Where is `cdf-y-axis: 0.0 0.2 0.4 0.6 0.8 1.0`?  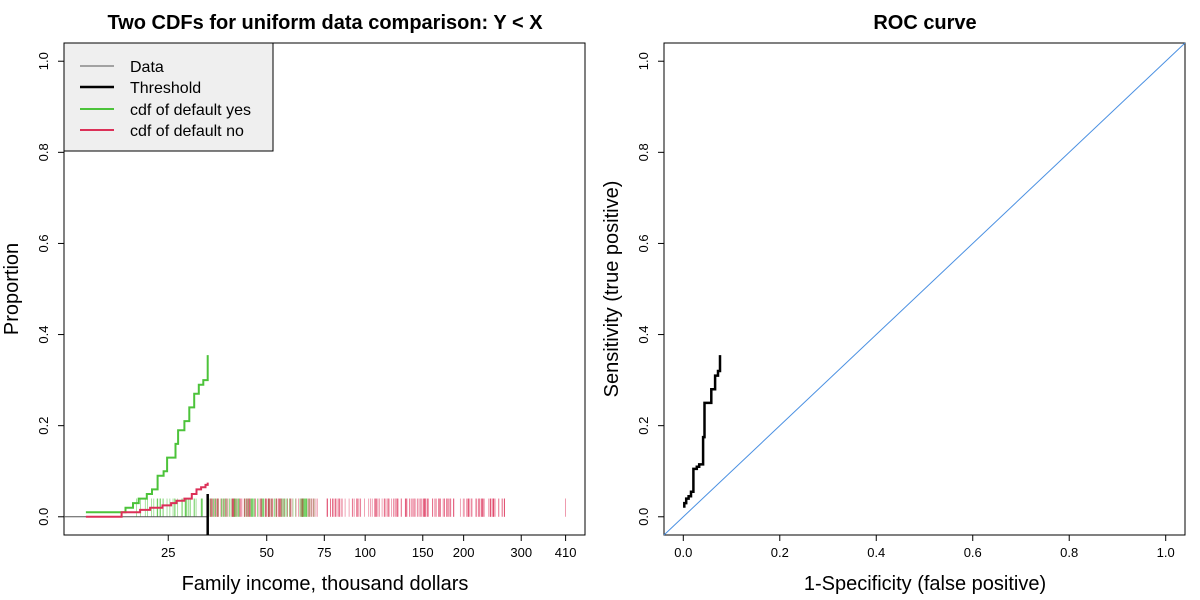
cdf-y-axis: 0.0 0.2 0.4 0.6 0.8 1.0 is located at coordinates (50, 289).